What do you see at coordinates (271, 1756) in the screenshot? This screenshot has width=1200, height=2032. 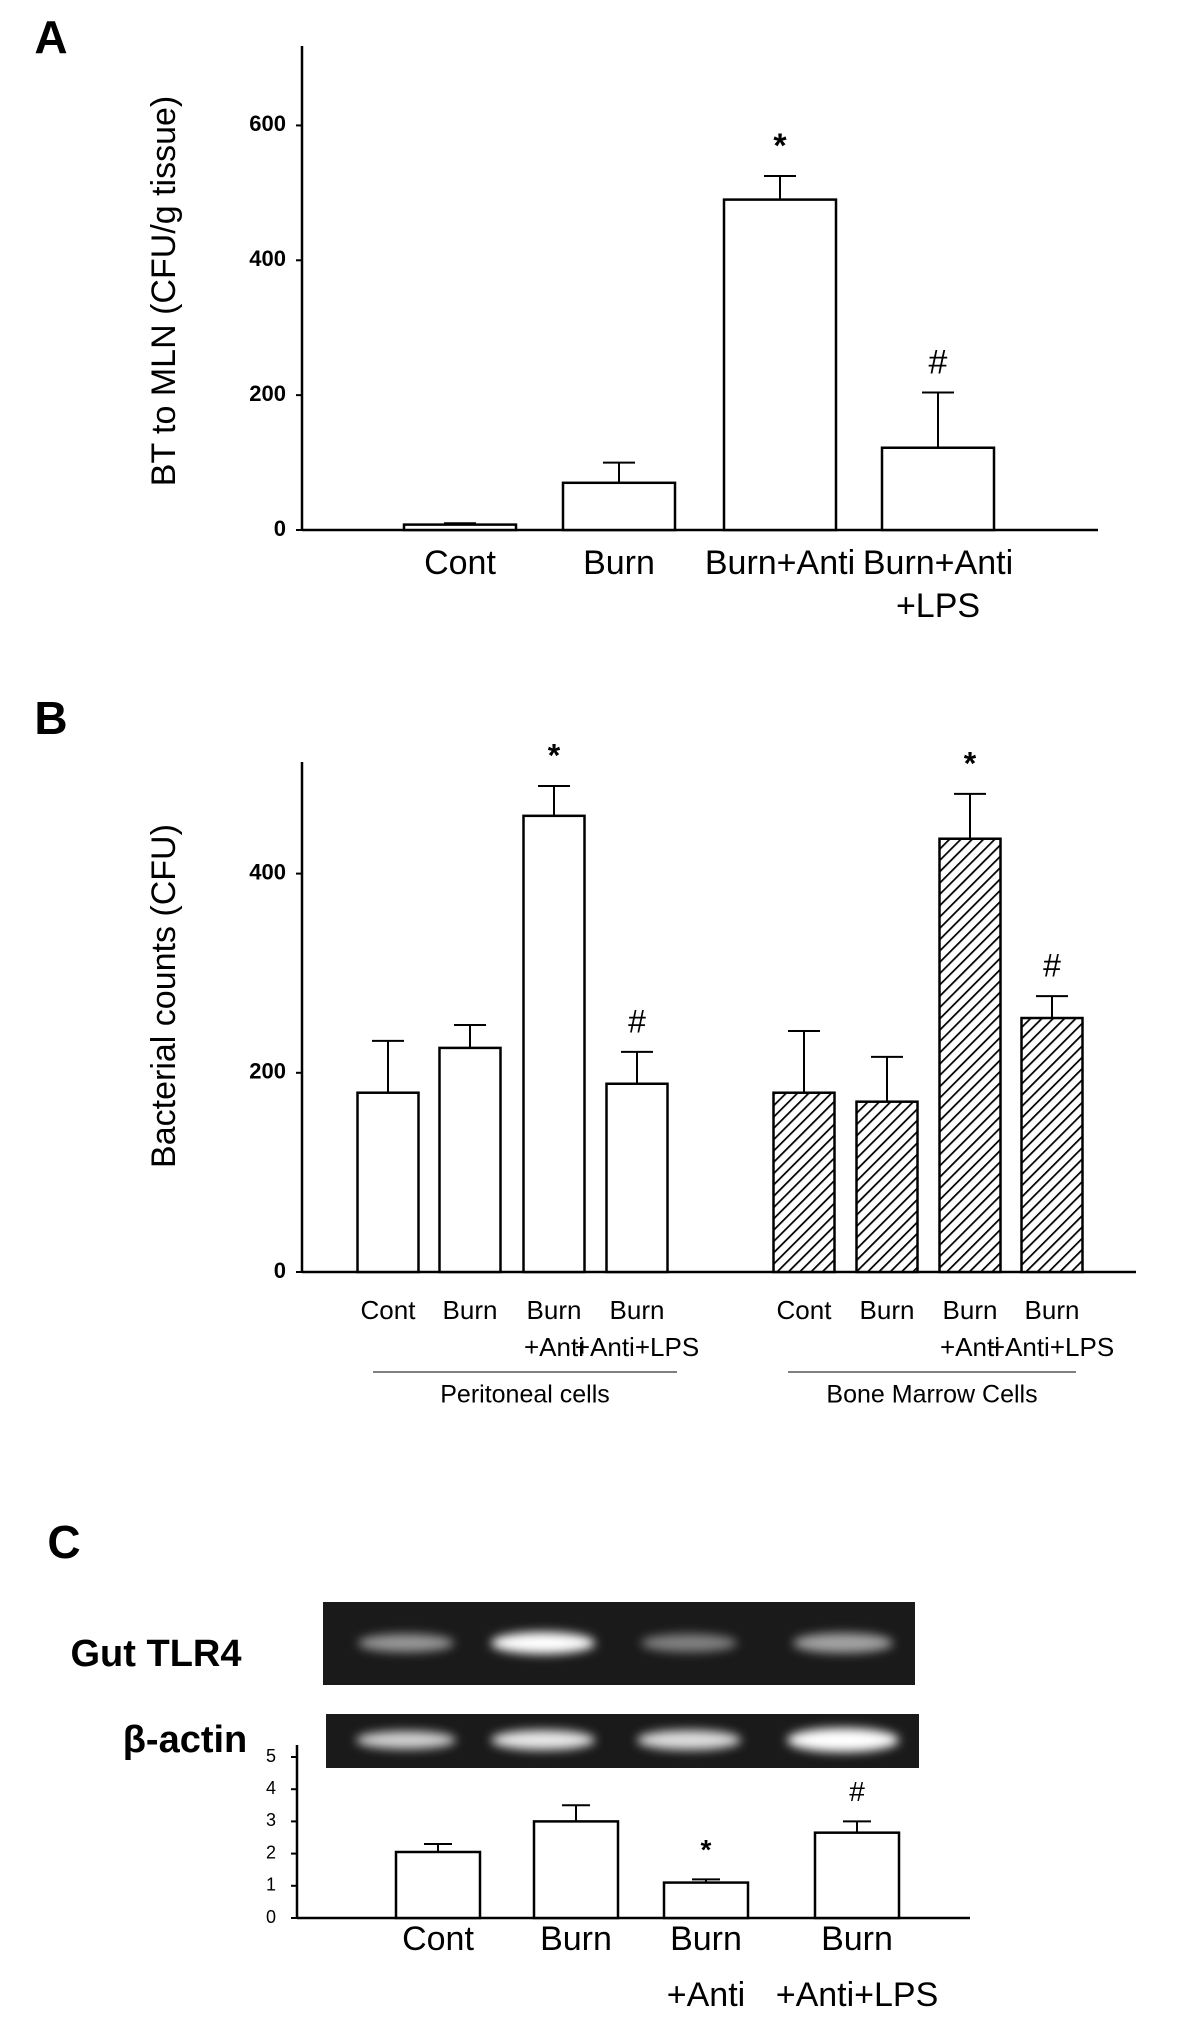 I see `y-tick-label: 5` at bounding box center [271, 1756].